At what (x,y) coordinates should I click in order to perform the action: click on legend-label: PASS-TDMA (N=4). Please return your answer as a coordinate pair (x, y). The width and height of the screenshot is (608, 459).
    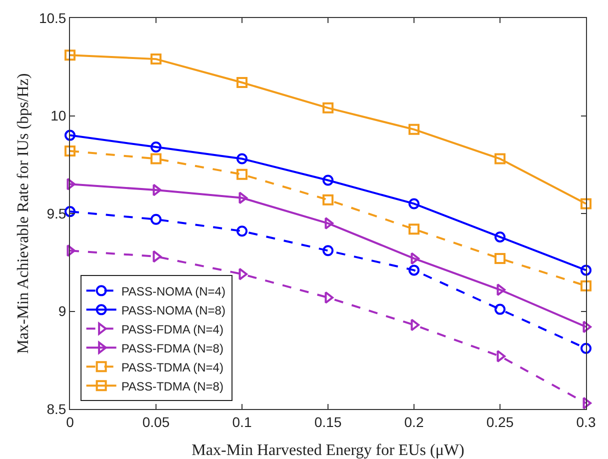
    Looking at the image, I should click on (172, 367).